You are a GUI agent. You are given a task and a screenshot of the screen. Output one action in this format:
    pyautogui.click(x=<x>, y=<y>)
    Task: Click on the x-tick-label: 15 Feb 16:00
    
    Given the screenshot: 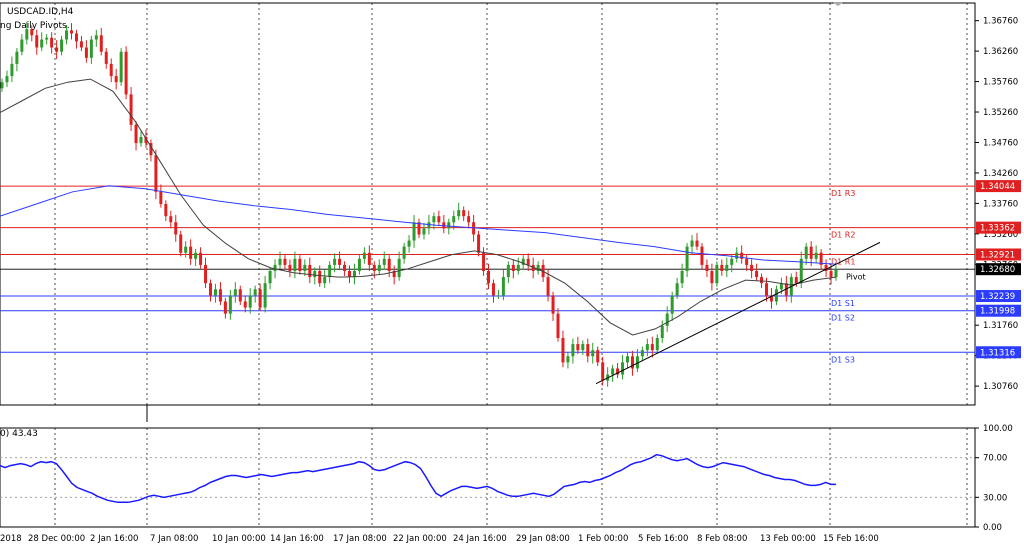 What is the action you would take?
    pyautogui.click(x=851, y=539)
    